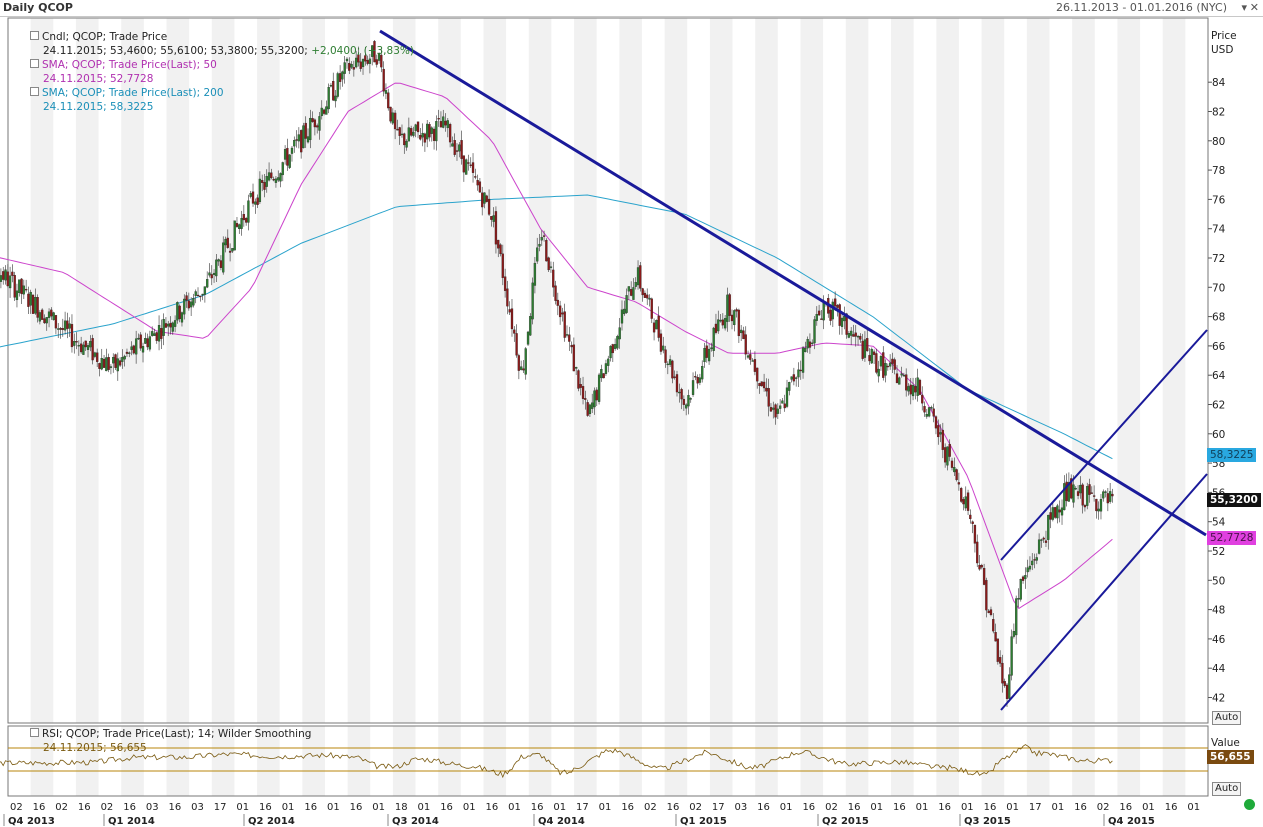 The height and width of the screenshot is (827, 1263). What do you see at coordinates (1218, 435) in the screenshot?
I see `y-tick-label: 60` at bounding box center [1218, 435].